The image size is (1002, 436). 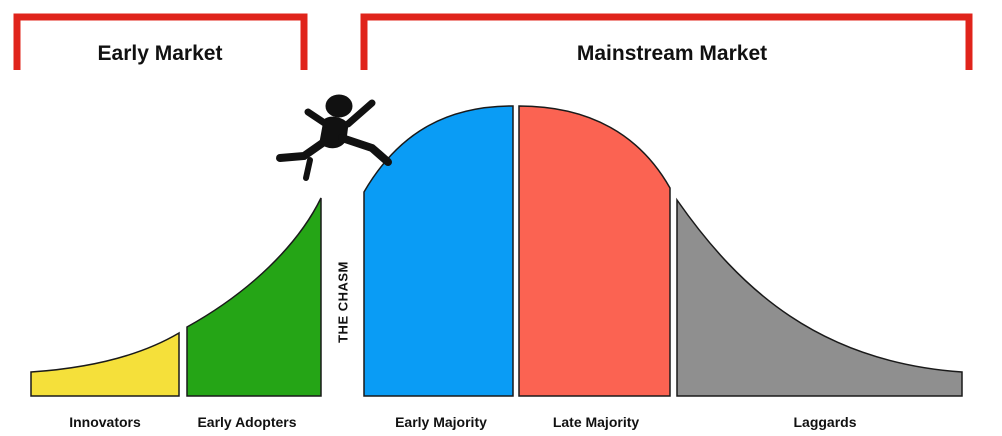 I want to click on segment-label-late-majority: Late Majority, so click(x=596, y=422).